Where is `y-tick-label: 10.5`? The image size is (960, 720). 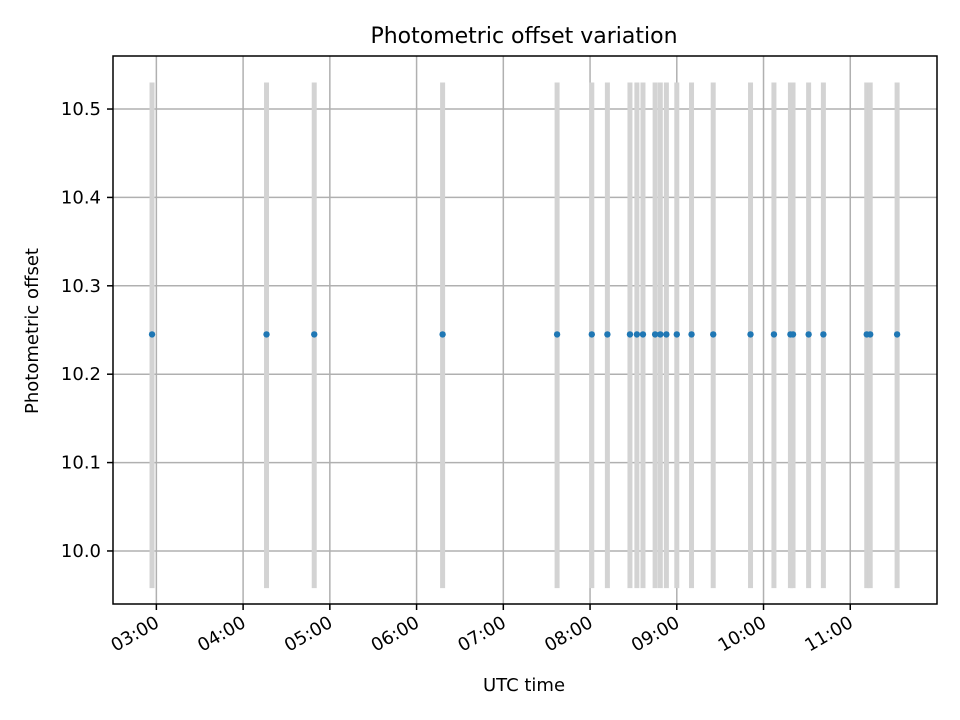
y-tick-label: 10.5 is located at coordinates (81, 109).